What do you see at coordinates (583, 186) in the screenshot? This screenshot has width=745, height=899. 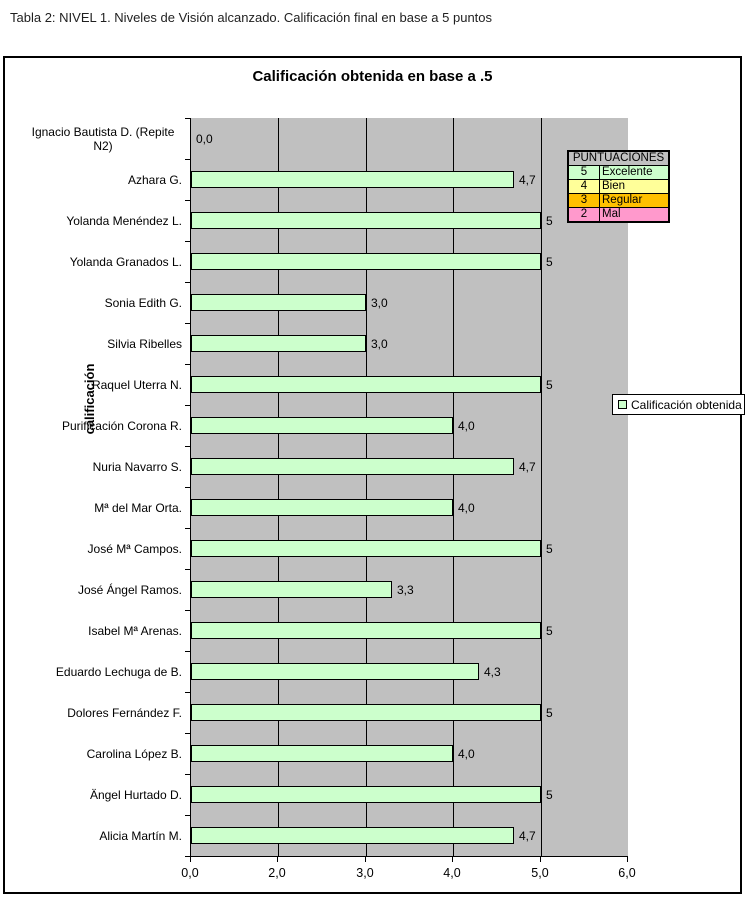 I see `score-value: 4` at bounding box center [583, 186].